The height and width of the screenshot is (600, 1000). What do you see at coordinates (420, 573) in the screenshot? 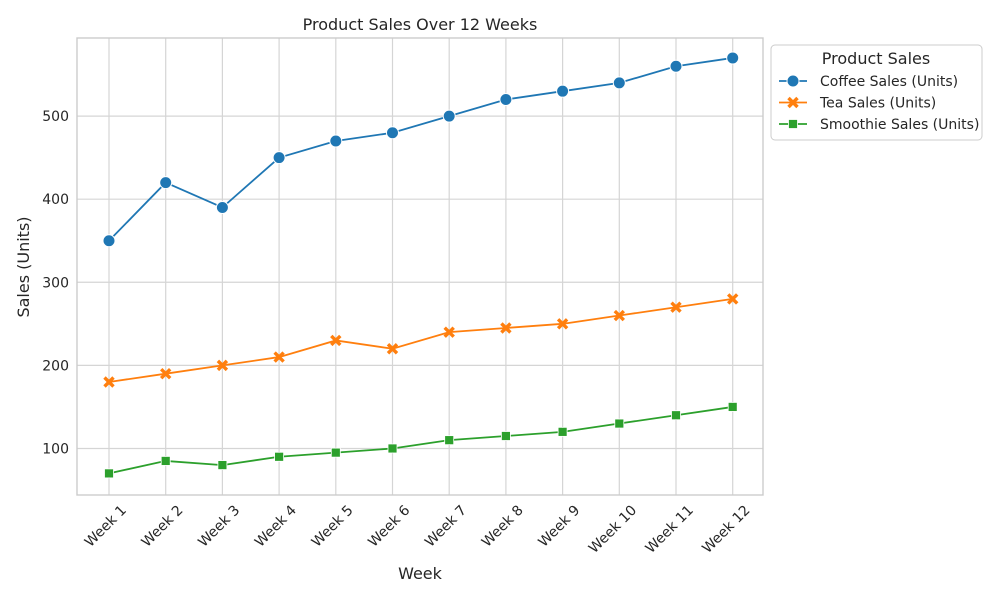
I see `x-axis-title: Week` at bounding box center [420, 573].